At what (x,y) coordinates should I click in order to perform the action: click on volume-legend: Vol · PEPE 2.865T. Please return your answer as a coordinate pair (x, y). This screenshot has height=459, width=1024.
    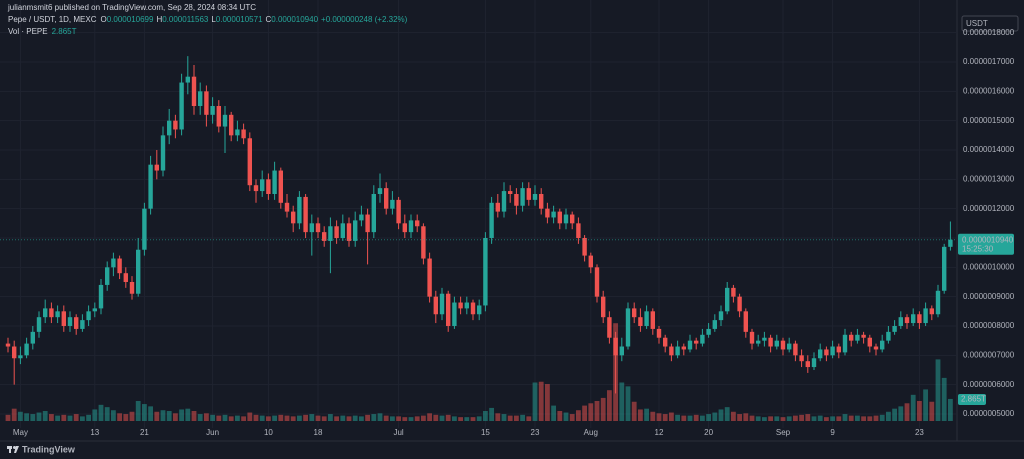
    Looking at the image, I should click on (44, 31).